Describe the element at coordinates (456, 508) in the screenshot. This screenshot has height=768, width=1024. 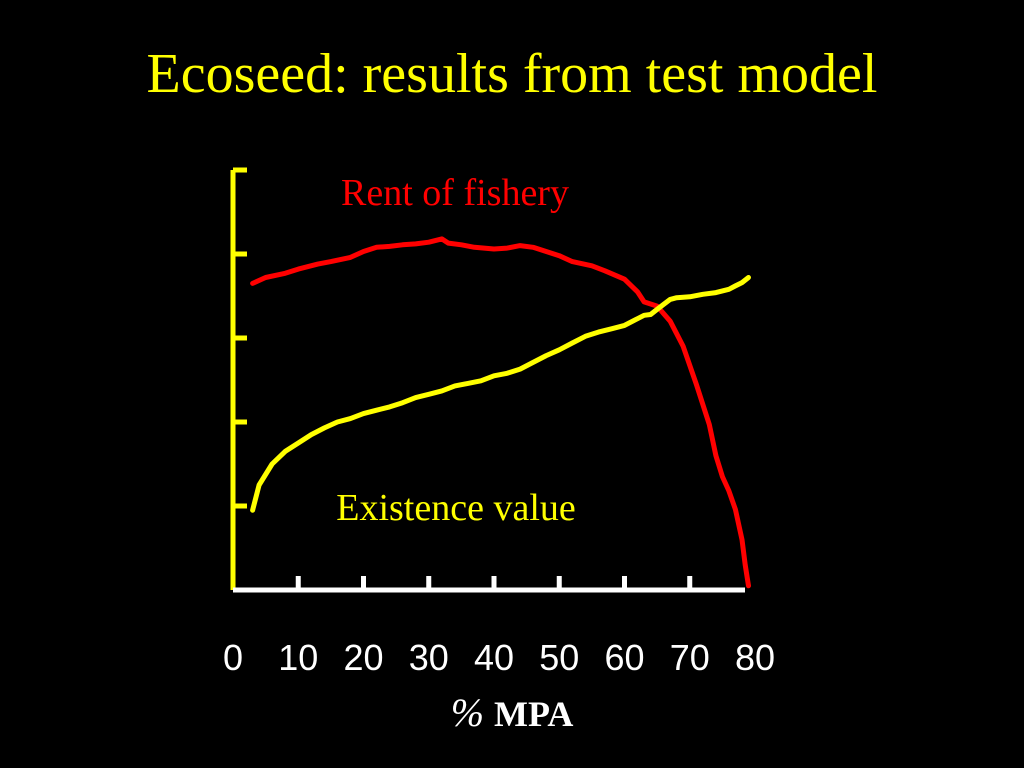
I see `series-label-existence-value: Existence value` at that location.